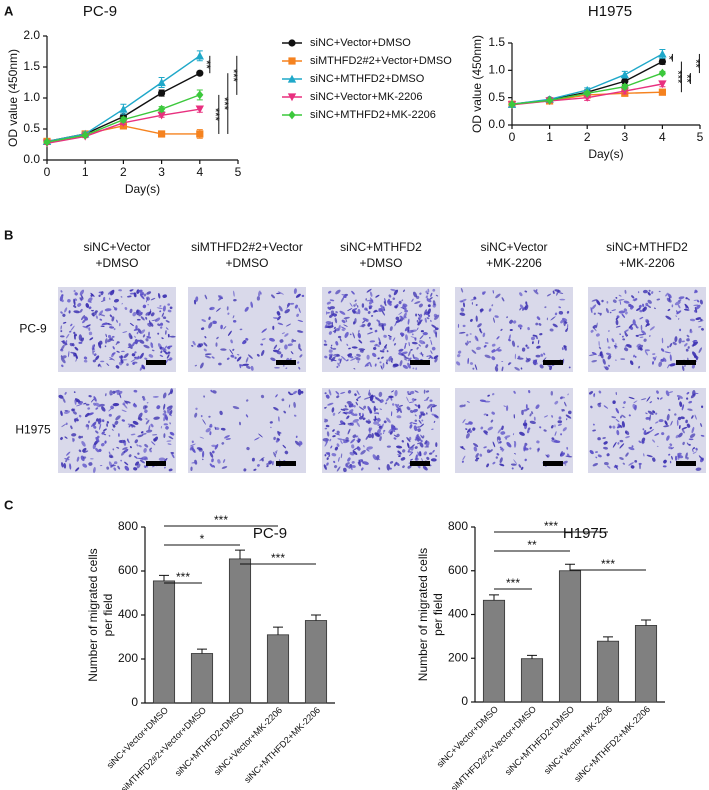  What do you see at coordinates (123, 172) in the screenshot?
I see `x-tick-label: 2` at bounding box center [123, 172].